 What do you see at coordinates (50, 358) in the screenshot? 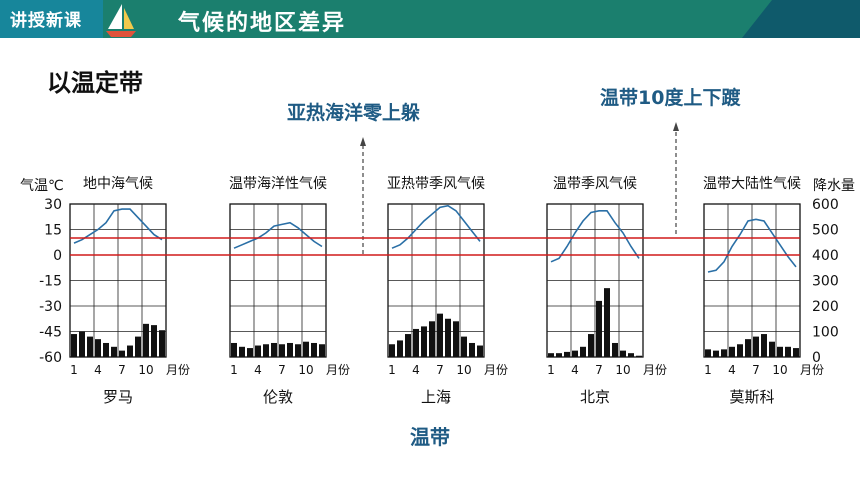
I see `y-left-tick-label: -60` at bounding box center [50, 358].